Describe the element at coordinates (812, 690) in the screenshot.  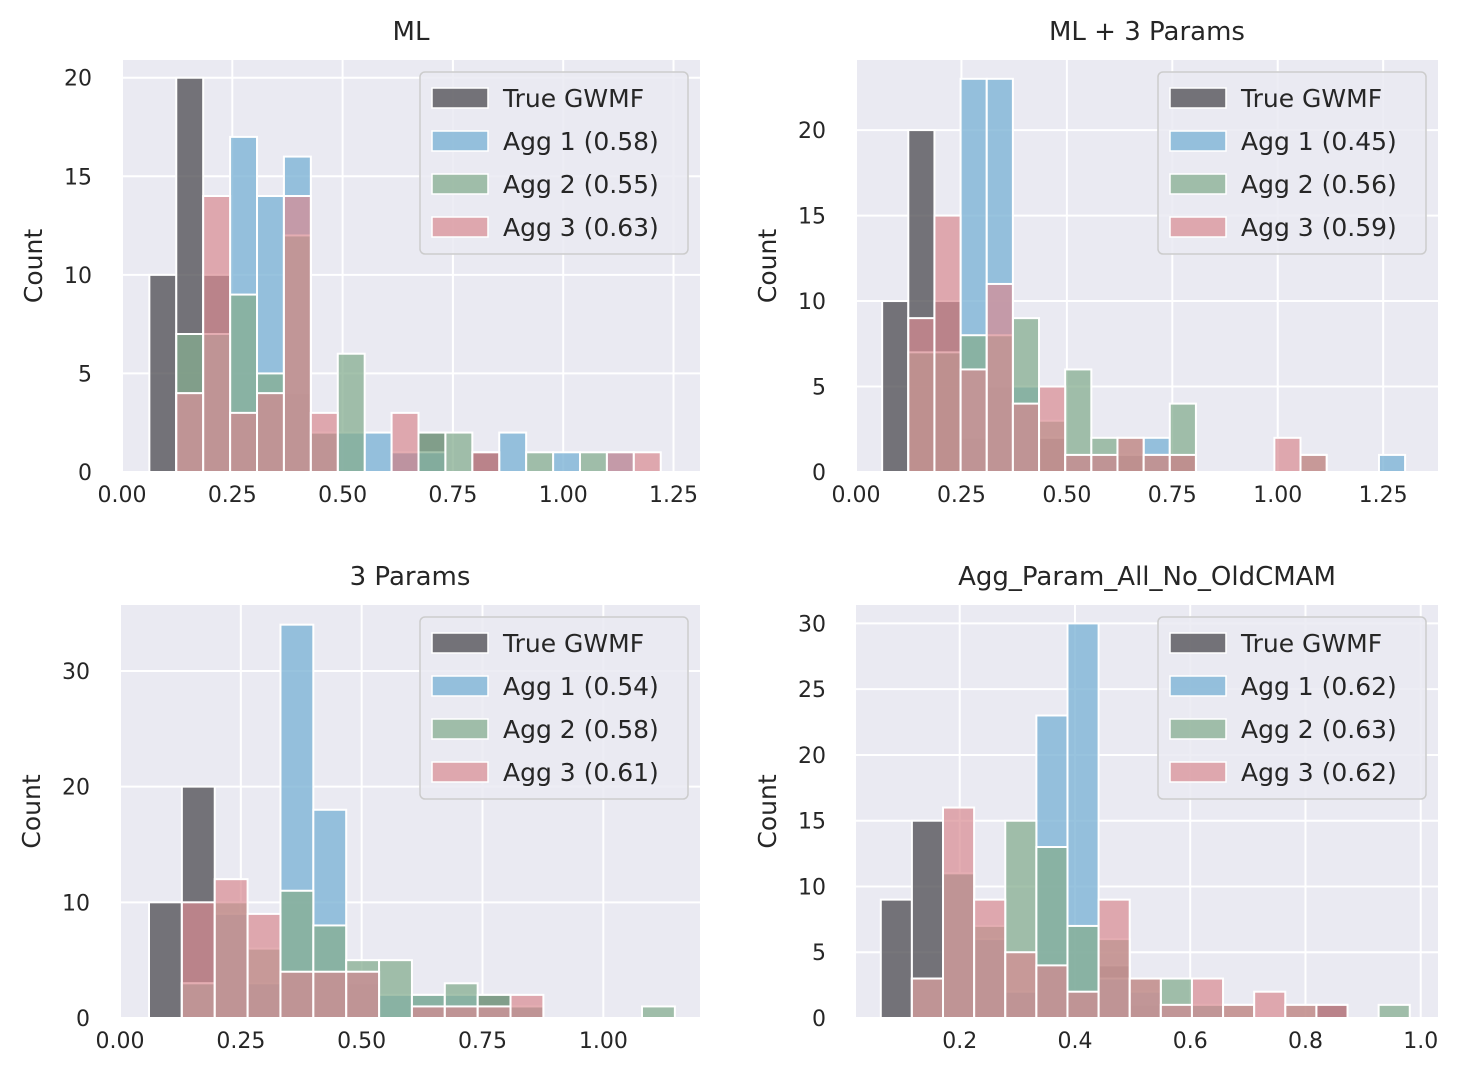
I see `y-tick-label: 25` at that location.